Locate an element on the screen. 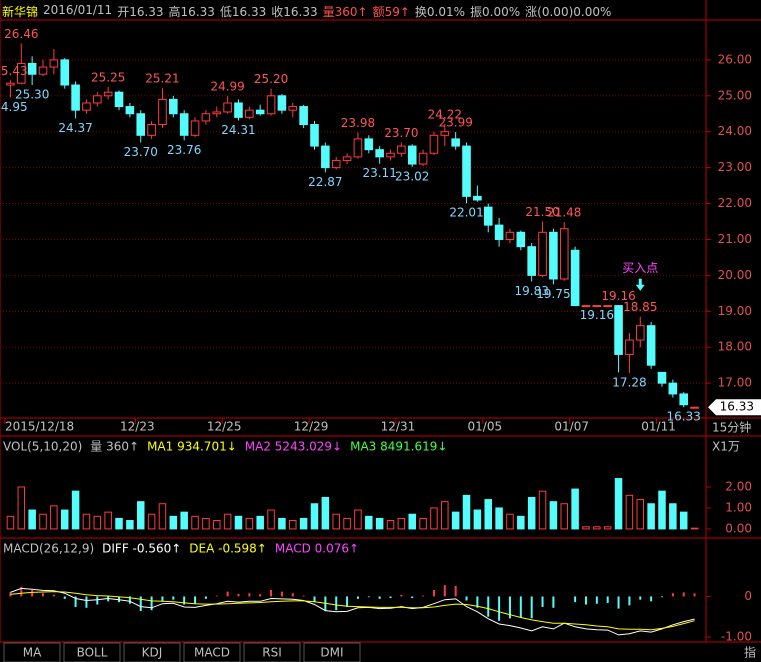 This screenshot has width=761, height=662. header-item: 收16.33 is located at coordinates (294, 12).